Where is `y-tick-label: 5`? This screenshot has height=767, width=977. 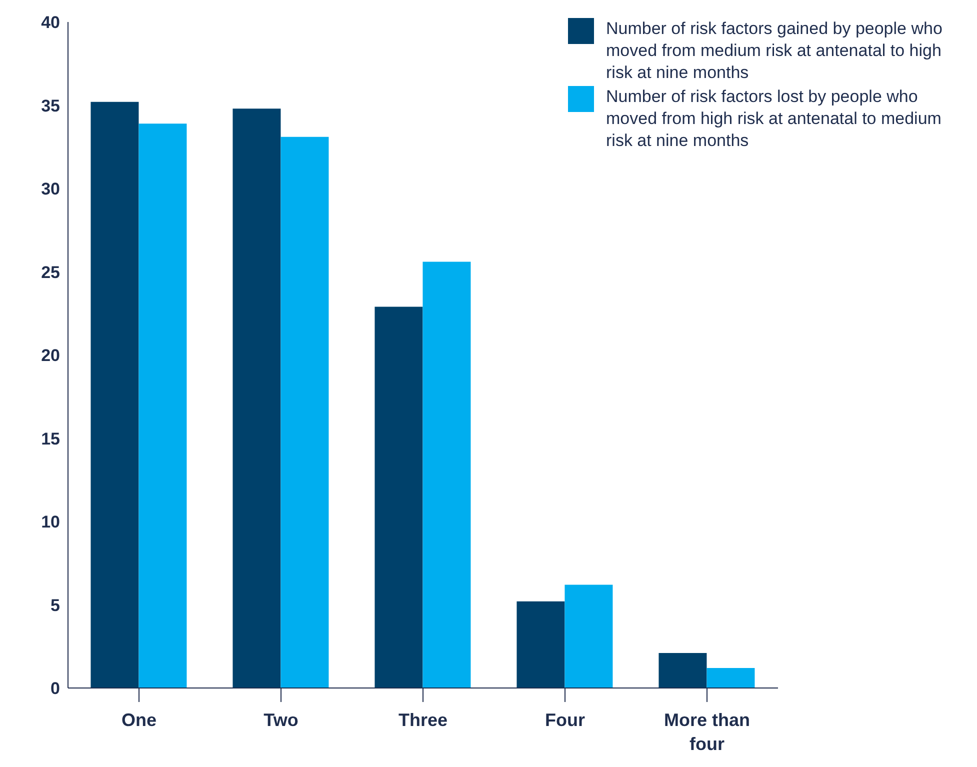 y-tick-label: 5 is located at coordinates (55, 605).